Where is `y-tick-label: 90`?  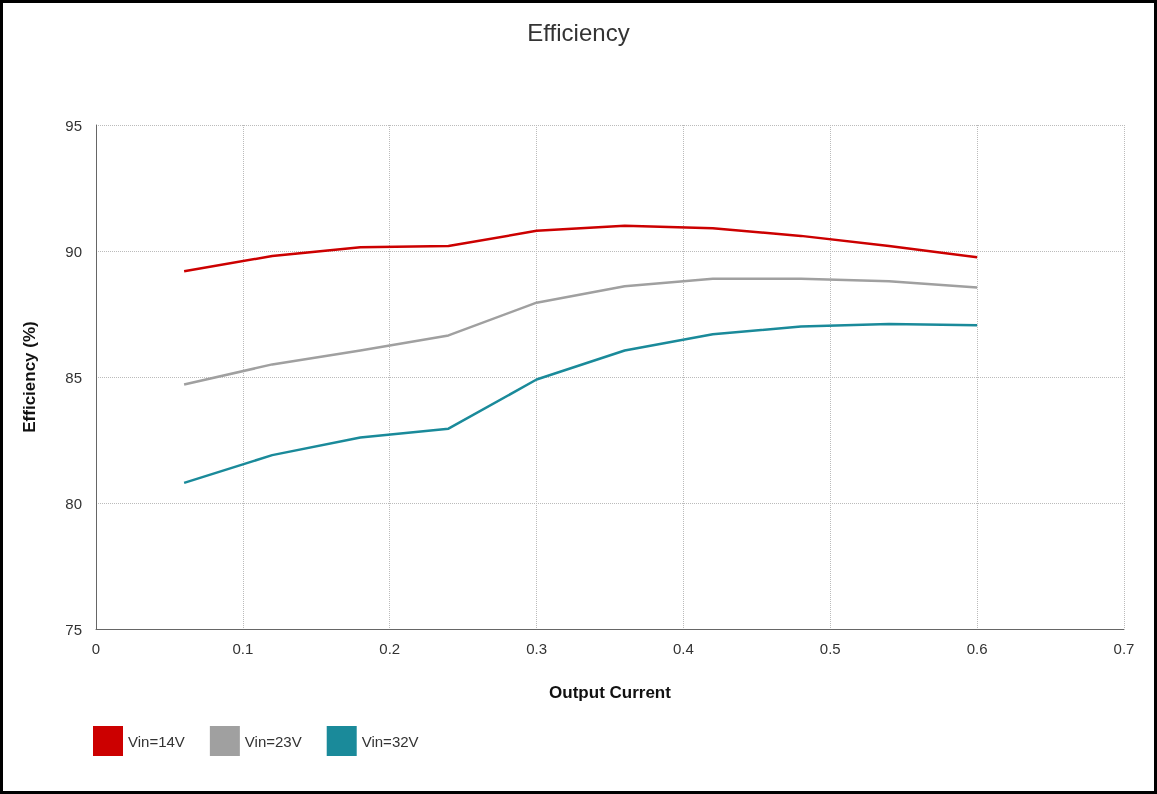 y-tick-label: 90 is located at coordinates (73, 251).